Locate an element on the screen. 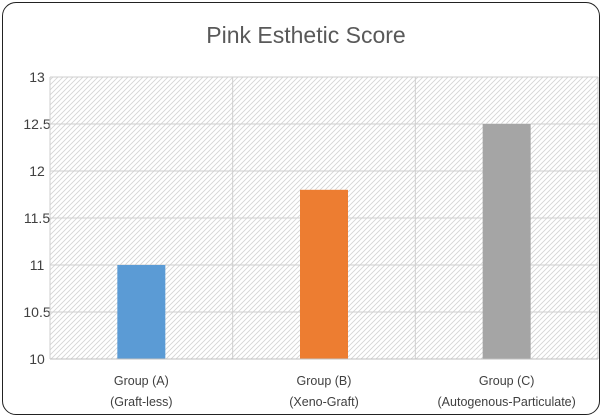 This screenshot has height=419, width=604. y-tick-label: 10.5 is located at coordinates (36, 312).